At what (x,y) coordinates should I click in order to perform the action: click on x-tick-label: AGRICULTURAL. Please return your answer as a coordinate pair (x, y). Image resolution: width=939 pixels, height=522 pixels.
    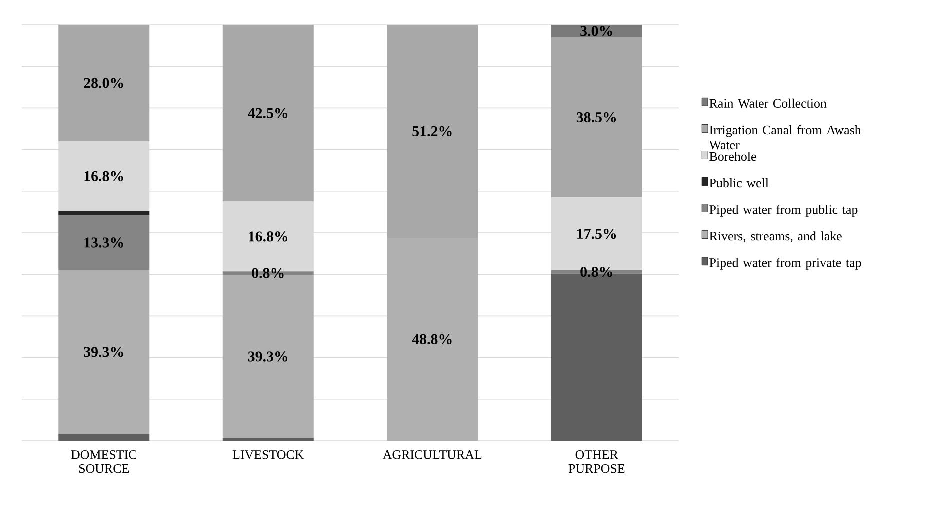
    Looking at the image, I should click on (432, 455).